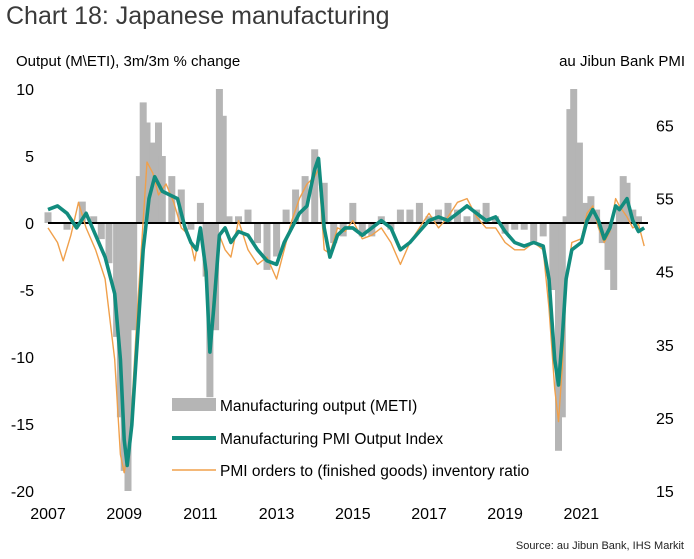  I want to click on x-tick-label: 2013, so click(277, 514).